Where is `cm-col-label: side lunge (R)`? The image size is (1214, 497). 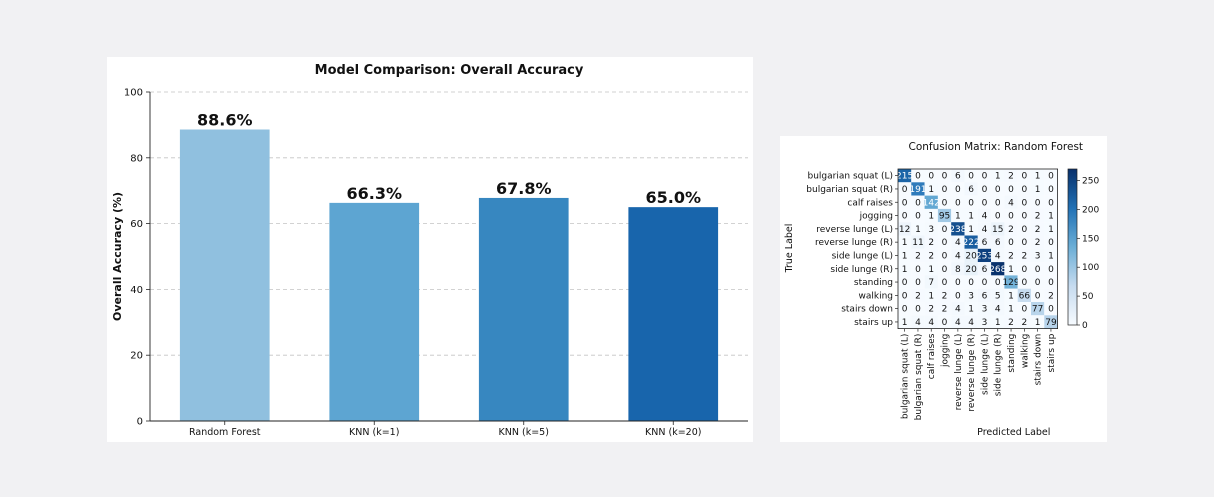
cm-col-label: side lunge (R) is located at coordinates (999, 365).